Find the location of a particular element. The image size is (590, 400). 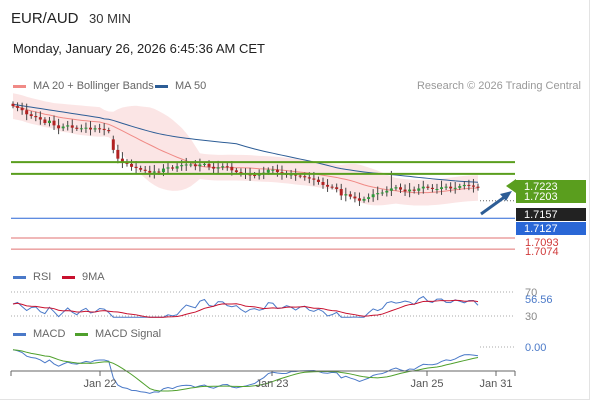

legend-9ma-swatch is located at coordinates (68, 277).